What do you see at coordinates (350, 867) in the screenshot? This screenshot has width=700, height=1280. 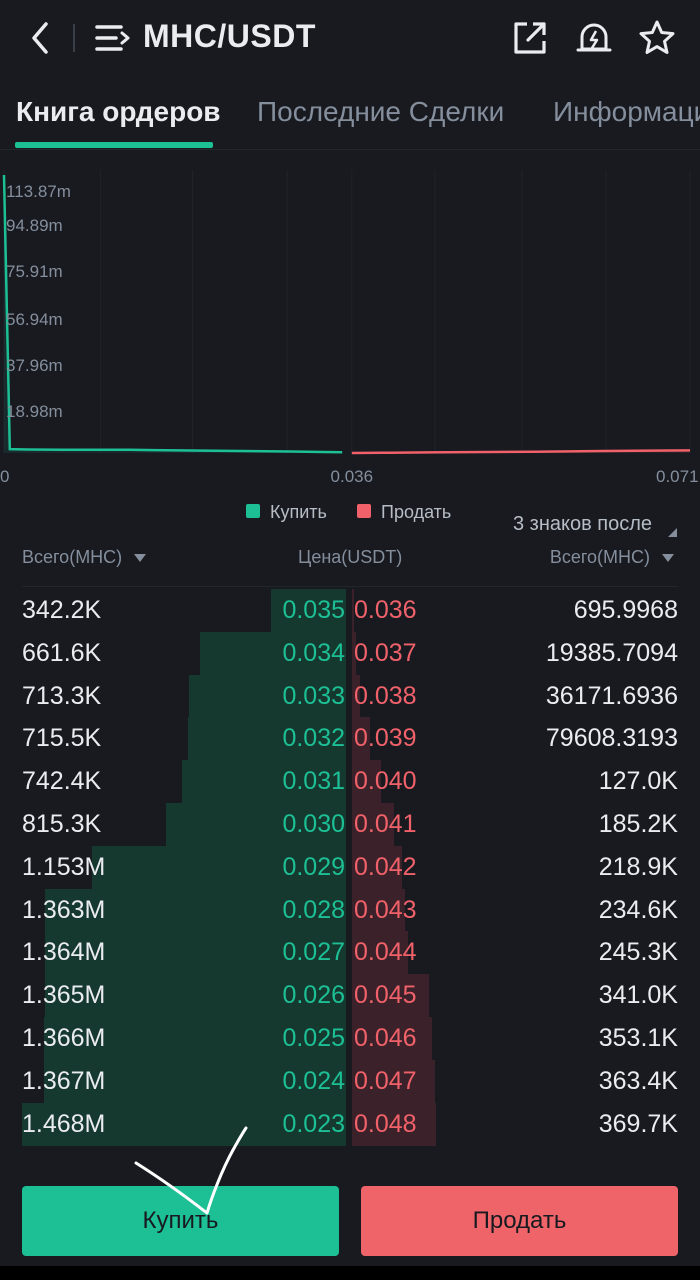 I see `order-book-row: 1.153M 0.029 0.042 218.9K` at bounding box center [350, 867].